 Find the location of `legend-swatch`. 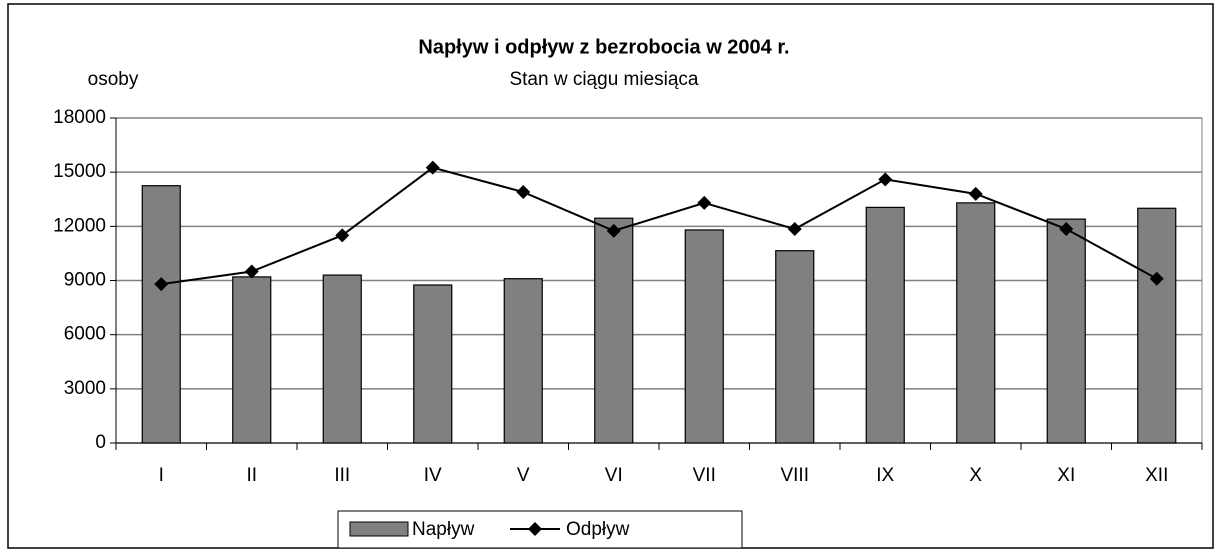

legend-swatch is located at coordinates (379, 529).